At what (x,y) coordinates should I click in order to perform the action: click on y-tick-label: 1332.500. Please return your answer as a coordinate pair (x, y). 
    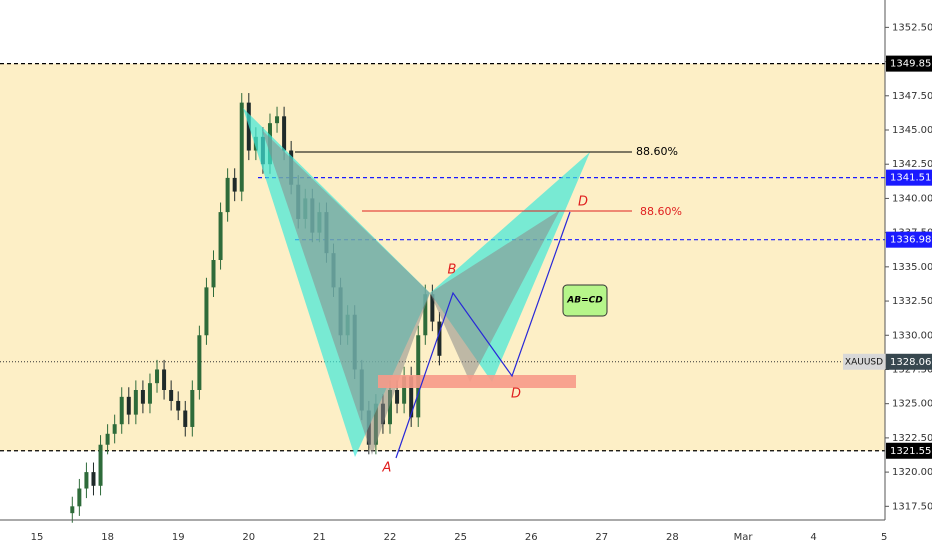
    Looking at the image, I should click on (912, 301).